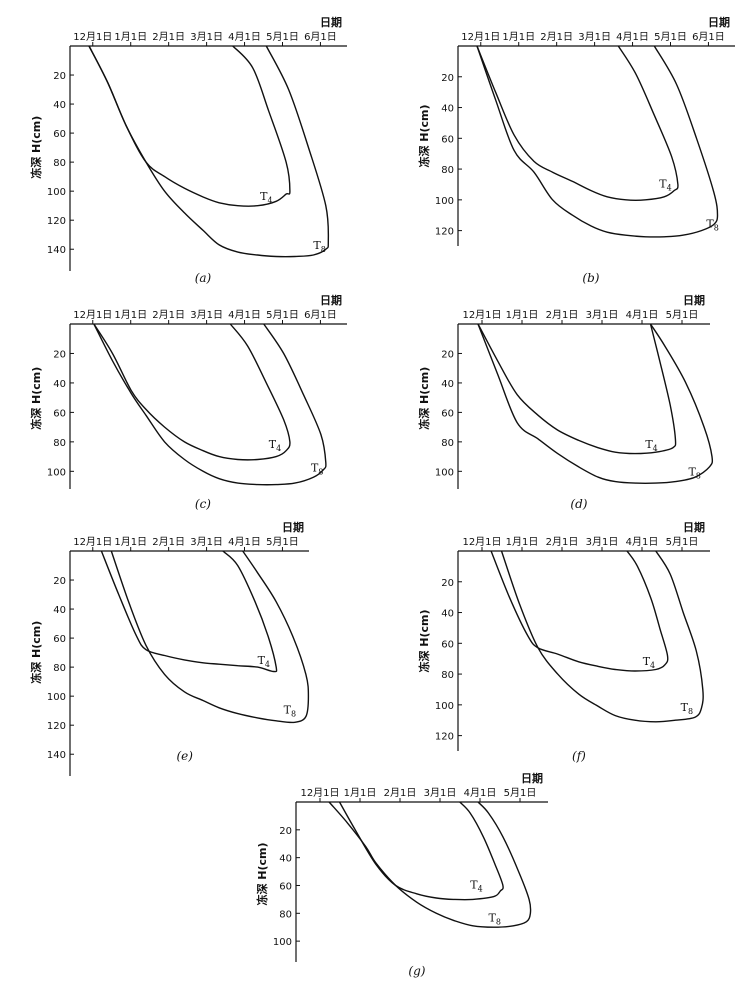  Describe the element at coordinates (184, 756) in the screenshot. I see `panel-caption: (e)` at that location.